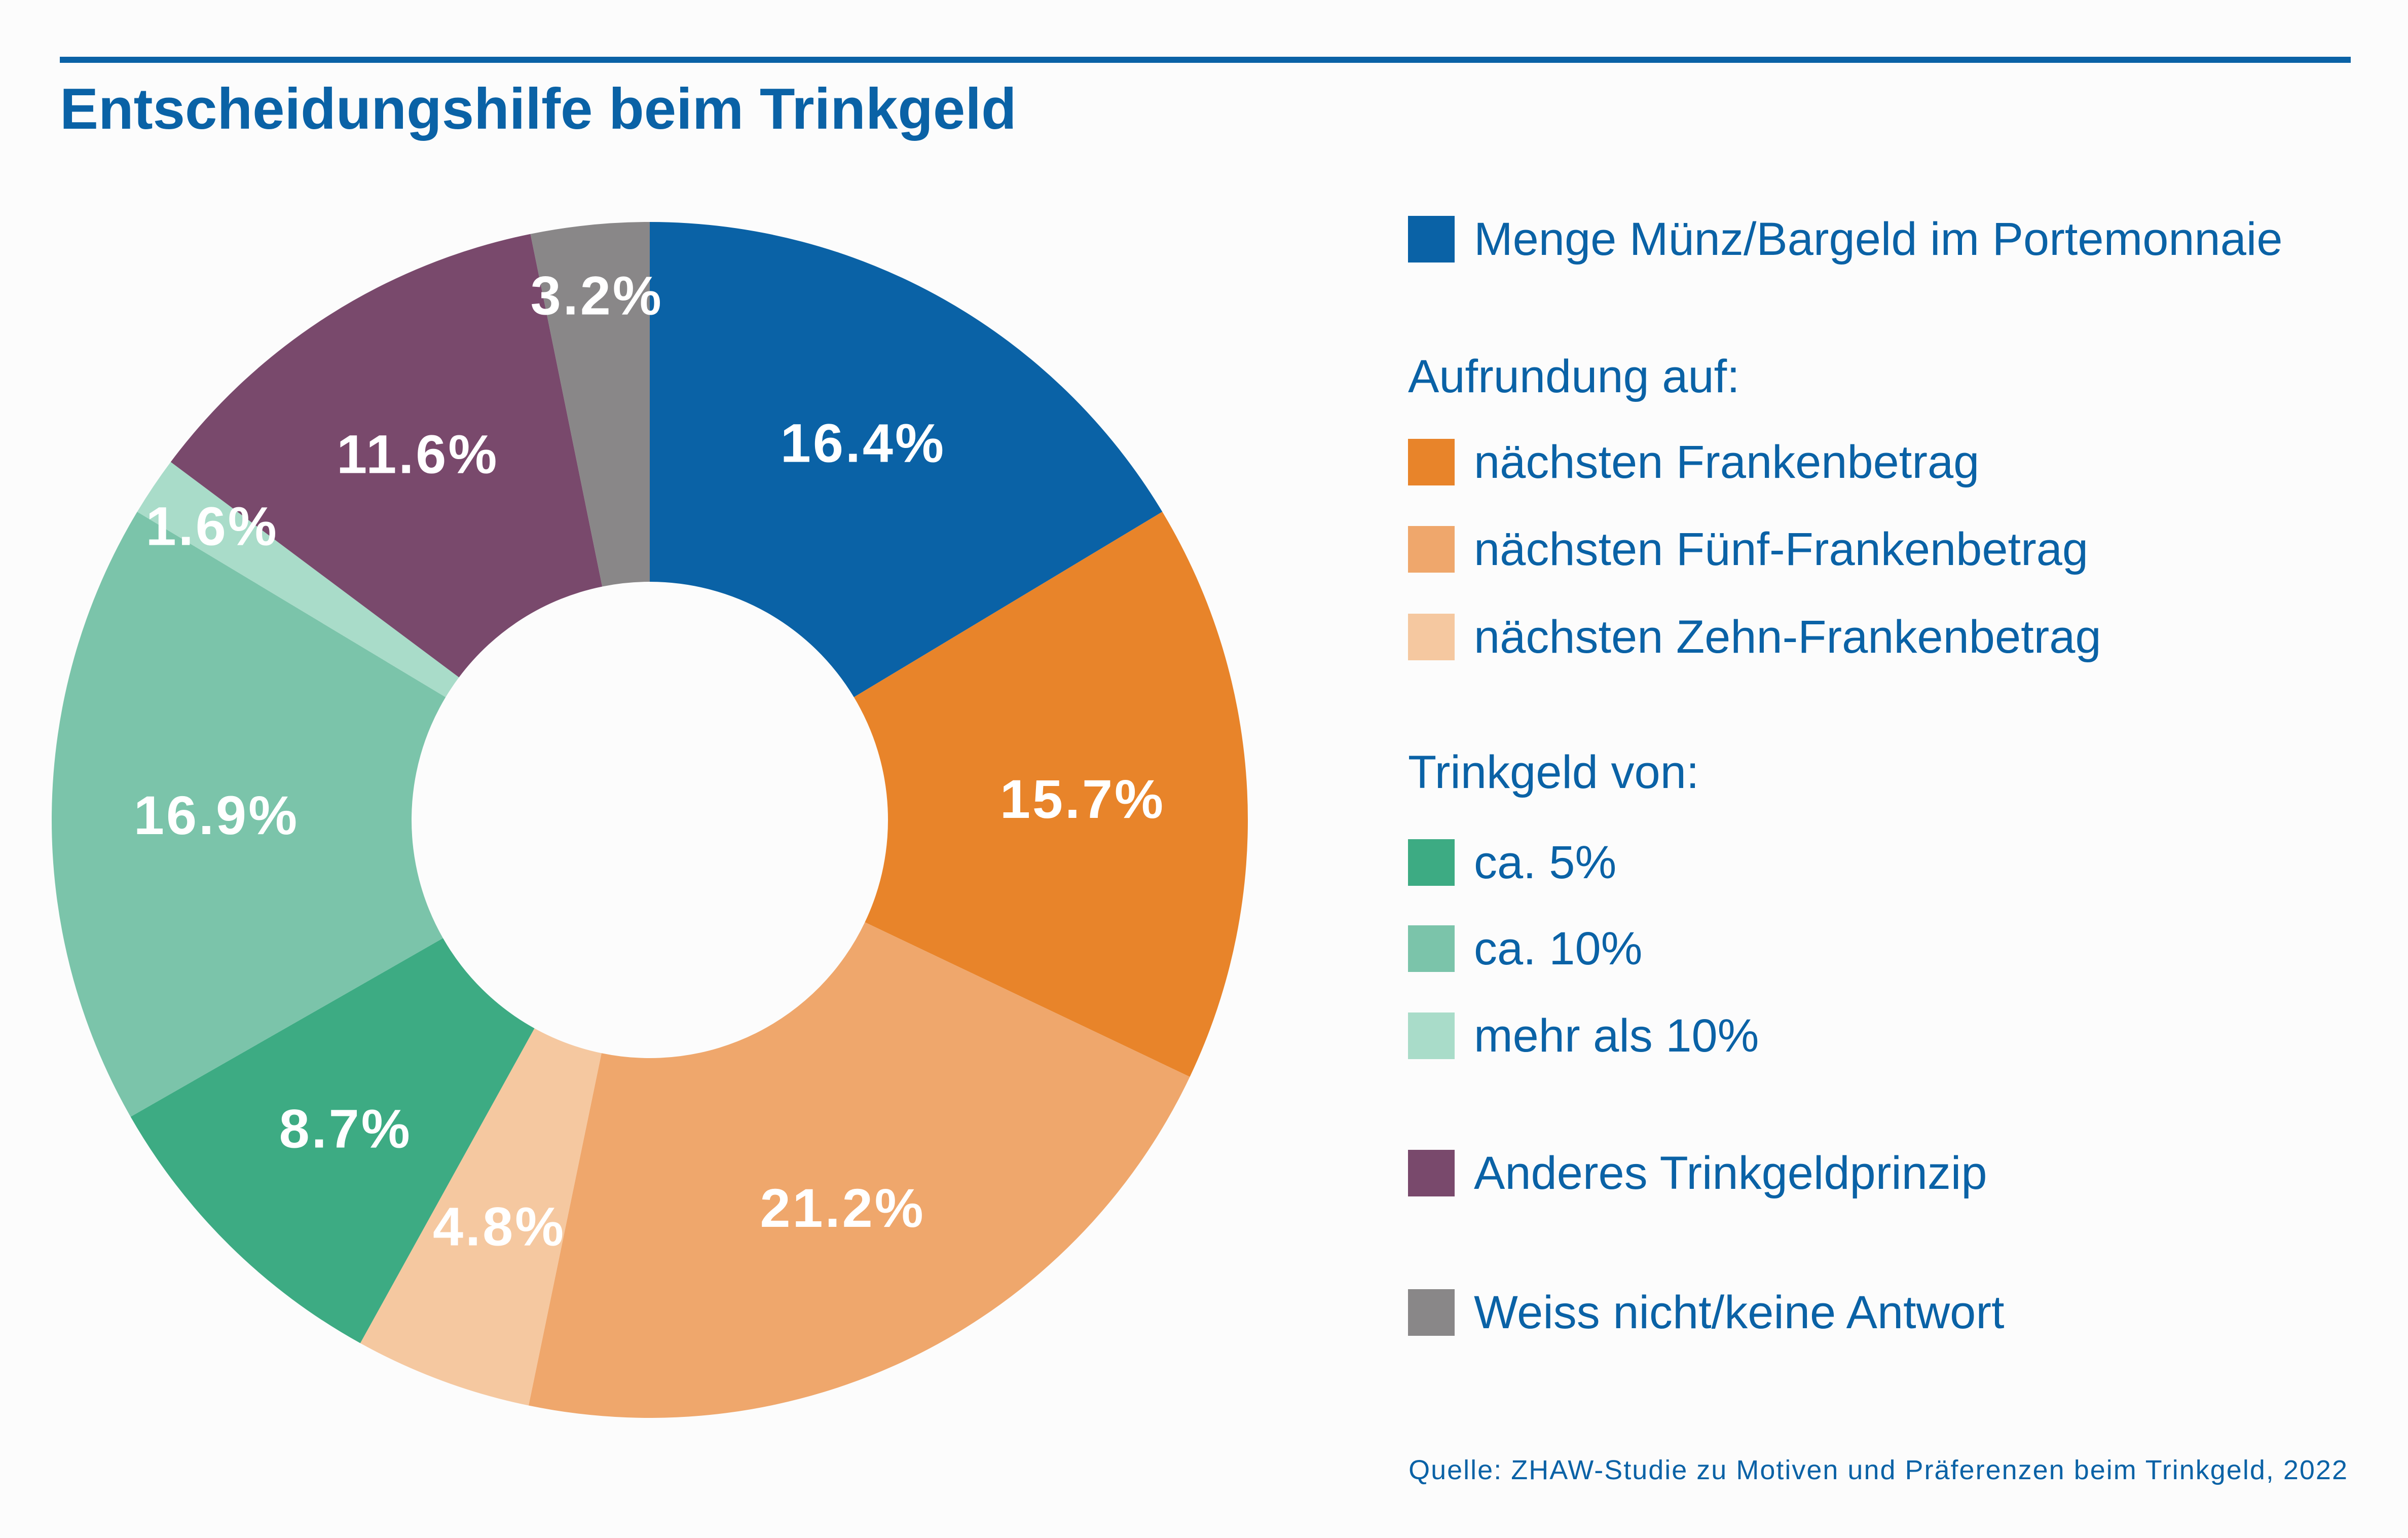  What do you see at coordinates (1205, 60) in the screenshot?
I see `title-rule` at bounding box center [1205, 60].